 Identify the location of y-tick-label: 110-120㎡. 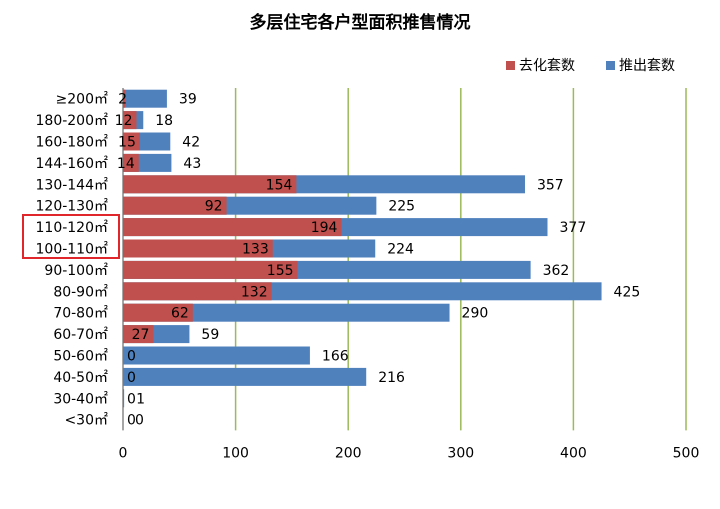
(72, 228).